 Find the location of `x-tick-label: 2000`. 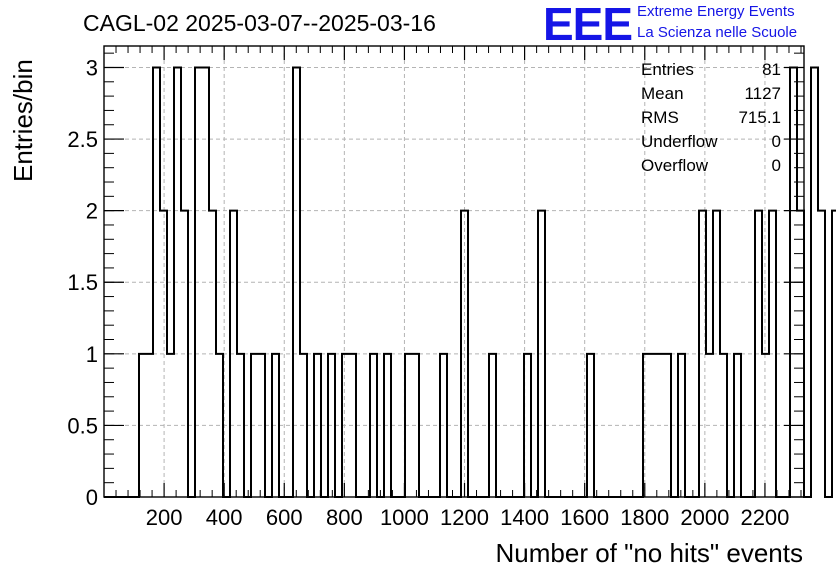

x-tick-label: 2000 is located at coordinates (704, 517).